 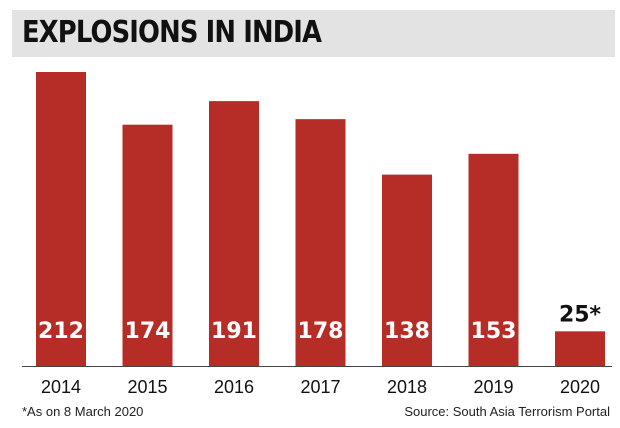 What do you see at coordinates (61, 219) in the screenshot?
I see `bar-2014` at bounding box center [61, 219].